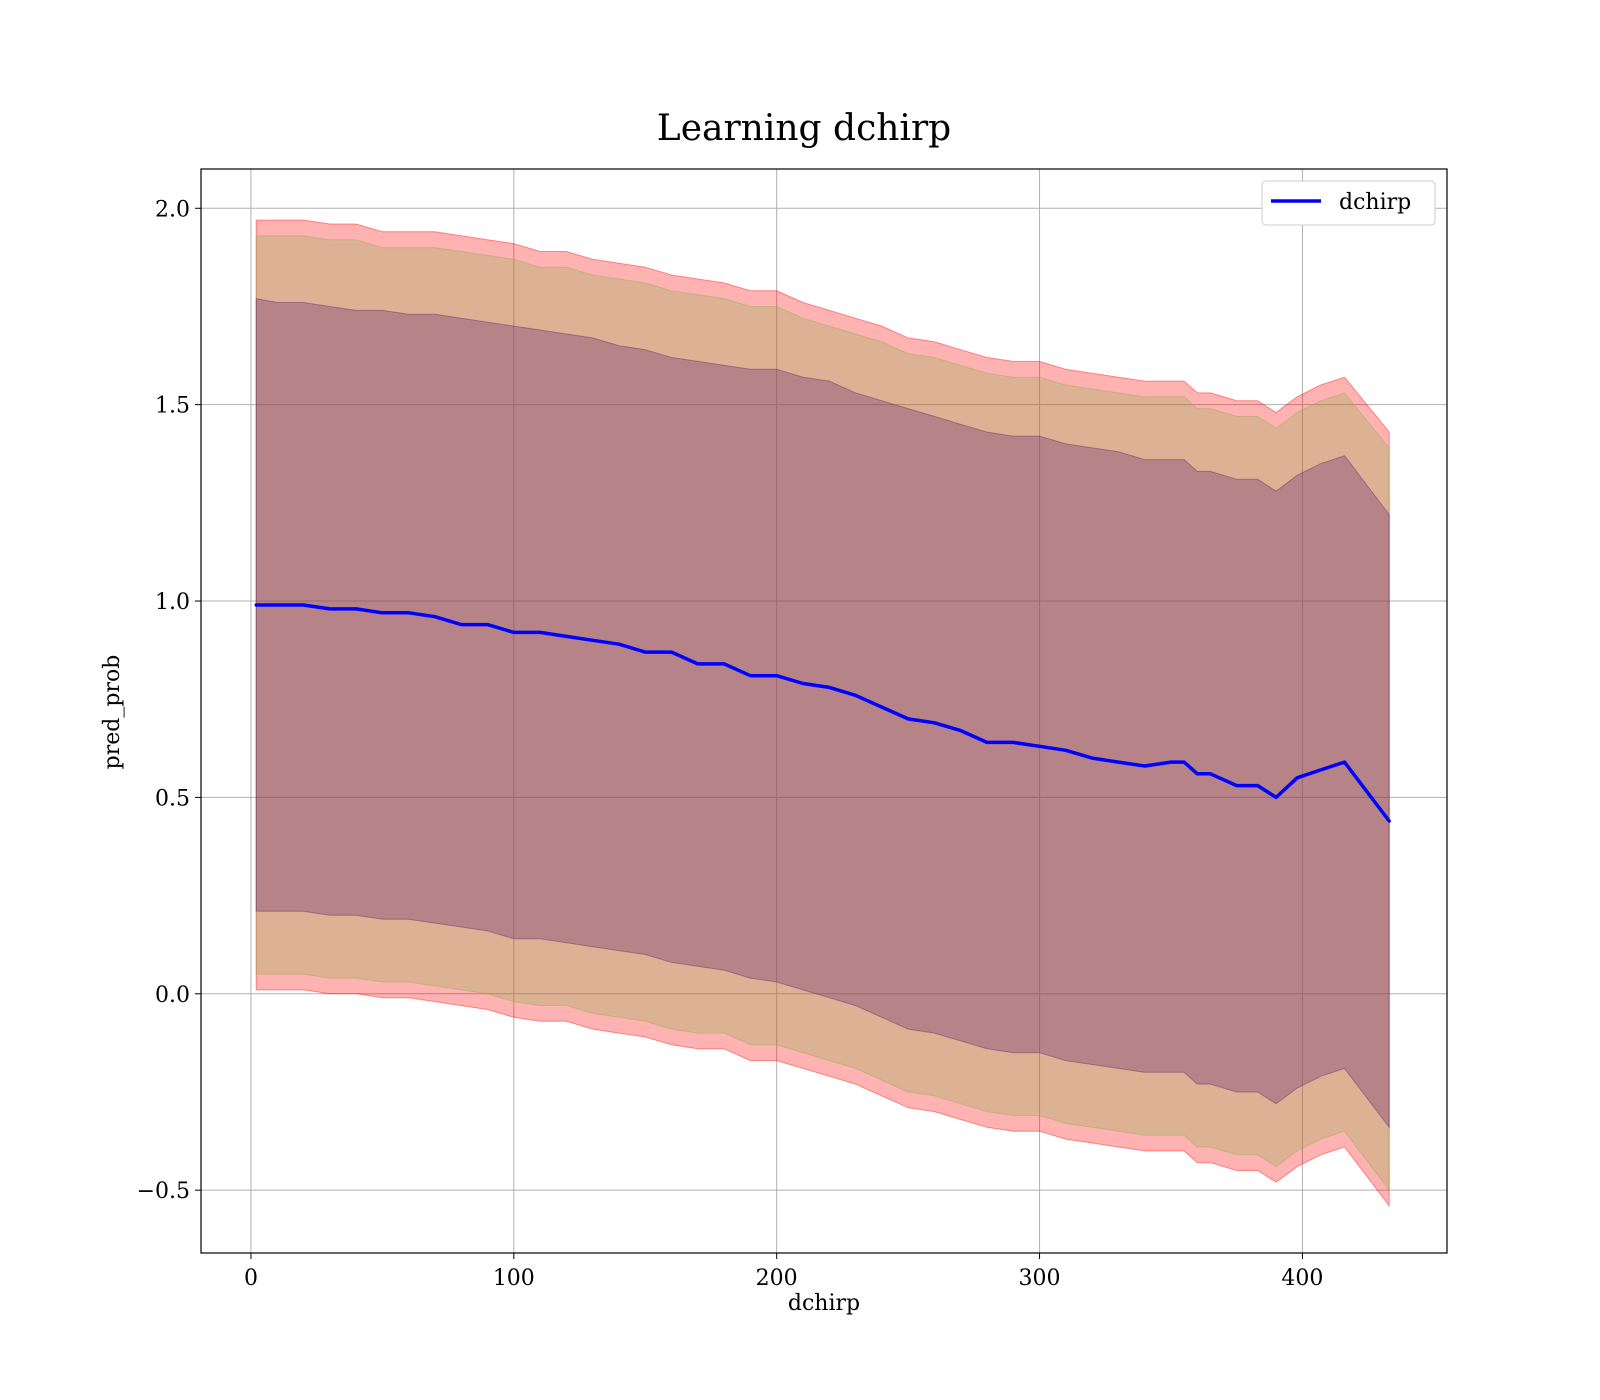  What do you see at coordinates (251, 1278) in the screenshot?
I see `x-tick-label-0: 0` at bounding box center [251, 1278].